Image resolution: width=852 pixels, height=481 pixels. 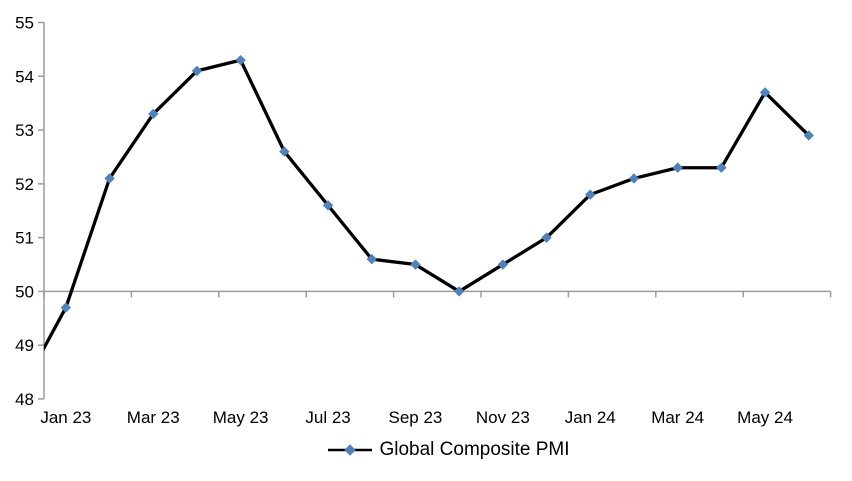 What do you see at coordinates (24, 399) in the screenshot?
I see `y-axis-tick-label: 48` at bounding box center [24, 399].